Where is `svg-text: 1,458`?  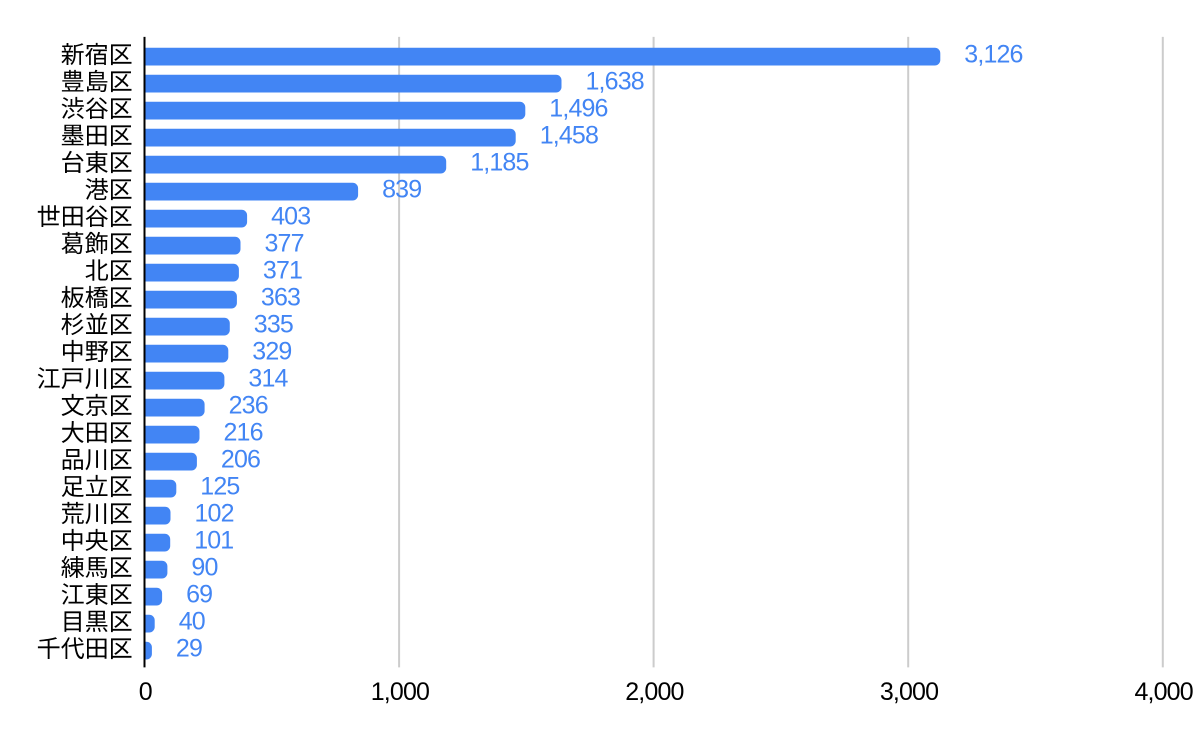 svg-text: 1,458 is located at coordinates (569, 136).